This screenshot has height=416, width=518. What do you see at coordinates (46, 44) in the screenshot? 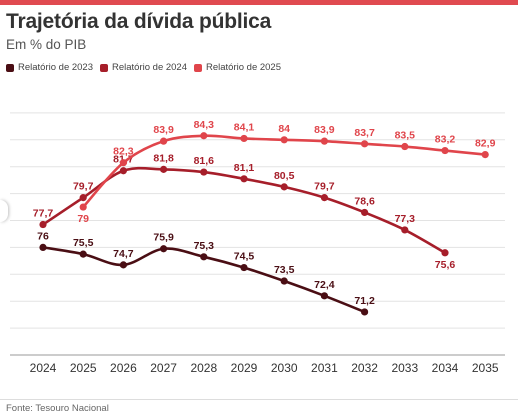
I see `chart-subtitle: Em % do PIB` at bounding box center [46, 44].